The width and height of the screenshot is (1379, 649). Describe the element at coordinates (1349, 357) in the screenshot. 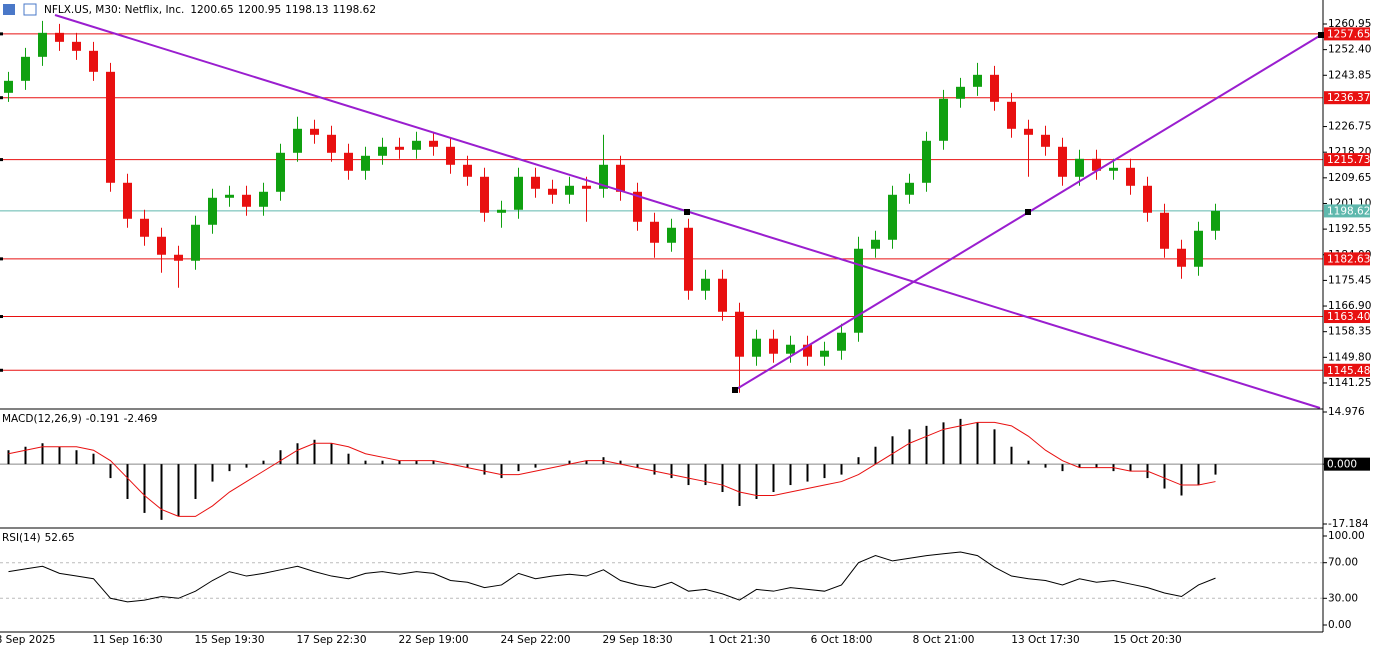

I see `y-tick-label: 1149.80` at that location.